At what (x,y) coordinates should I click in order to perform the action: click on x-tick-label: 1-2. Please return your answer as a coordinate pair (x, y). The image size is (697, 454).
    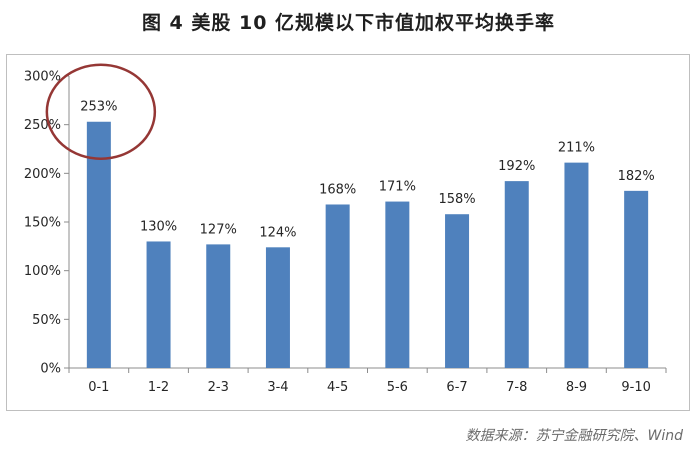
    Looking at the image, I should click on (158, 387).